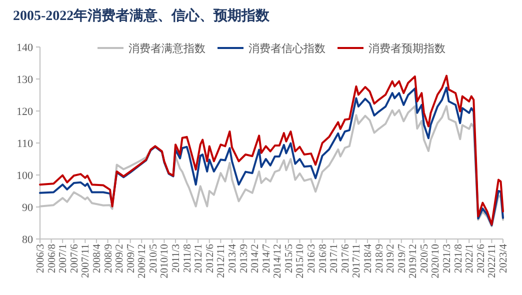  I want to click on x-tick-label: 2013/4, so click(232, 258).